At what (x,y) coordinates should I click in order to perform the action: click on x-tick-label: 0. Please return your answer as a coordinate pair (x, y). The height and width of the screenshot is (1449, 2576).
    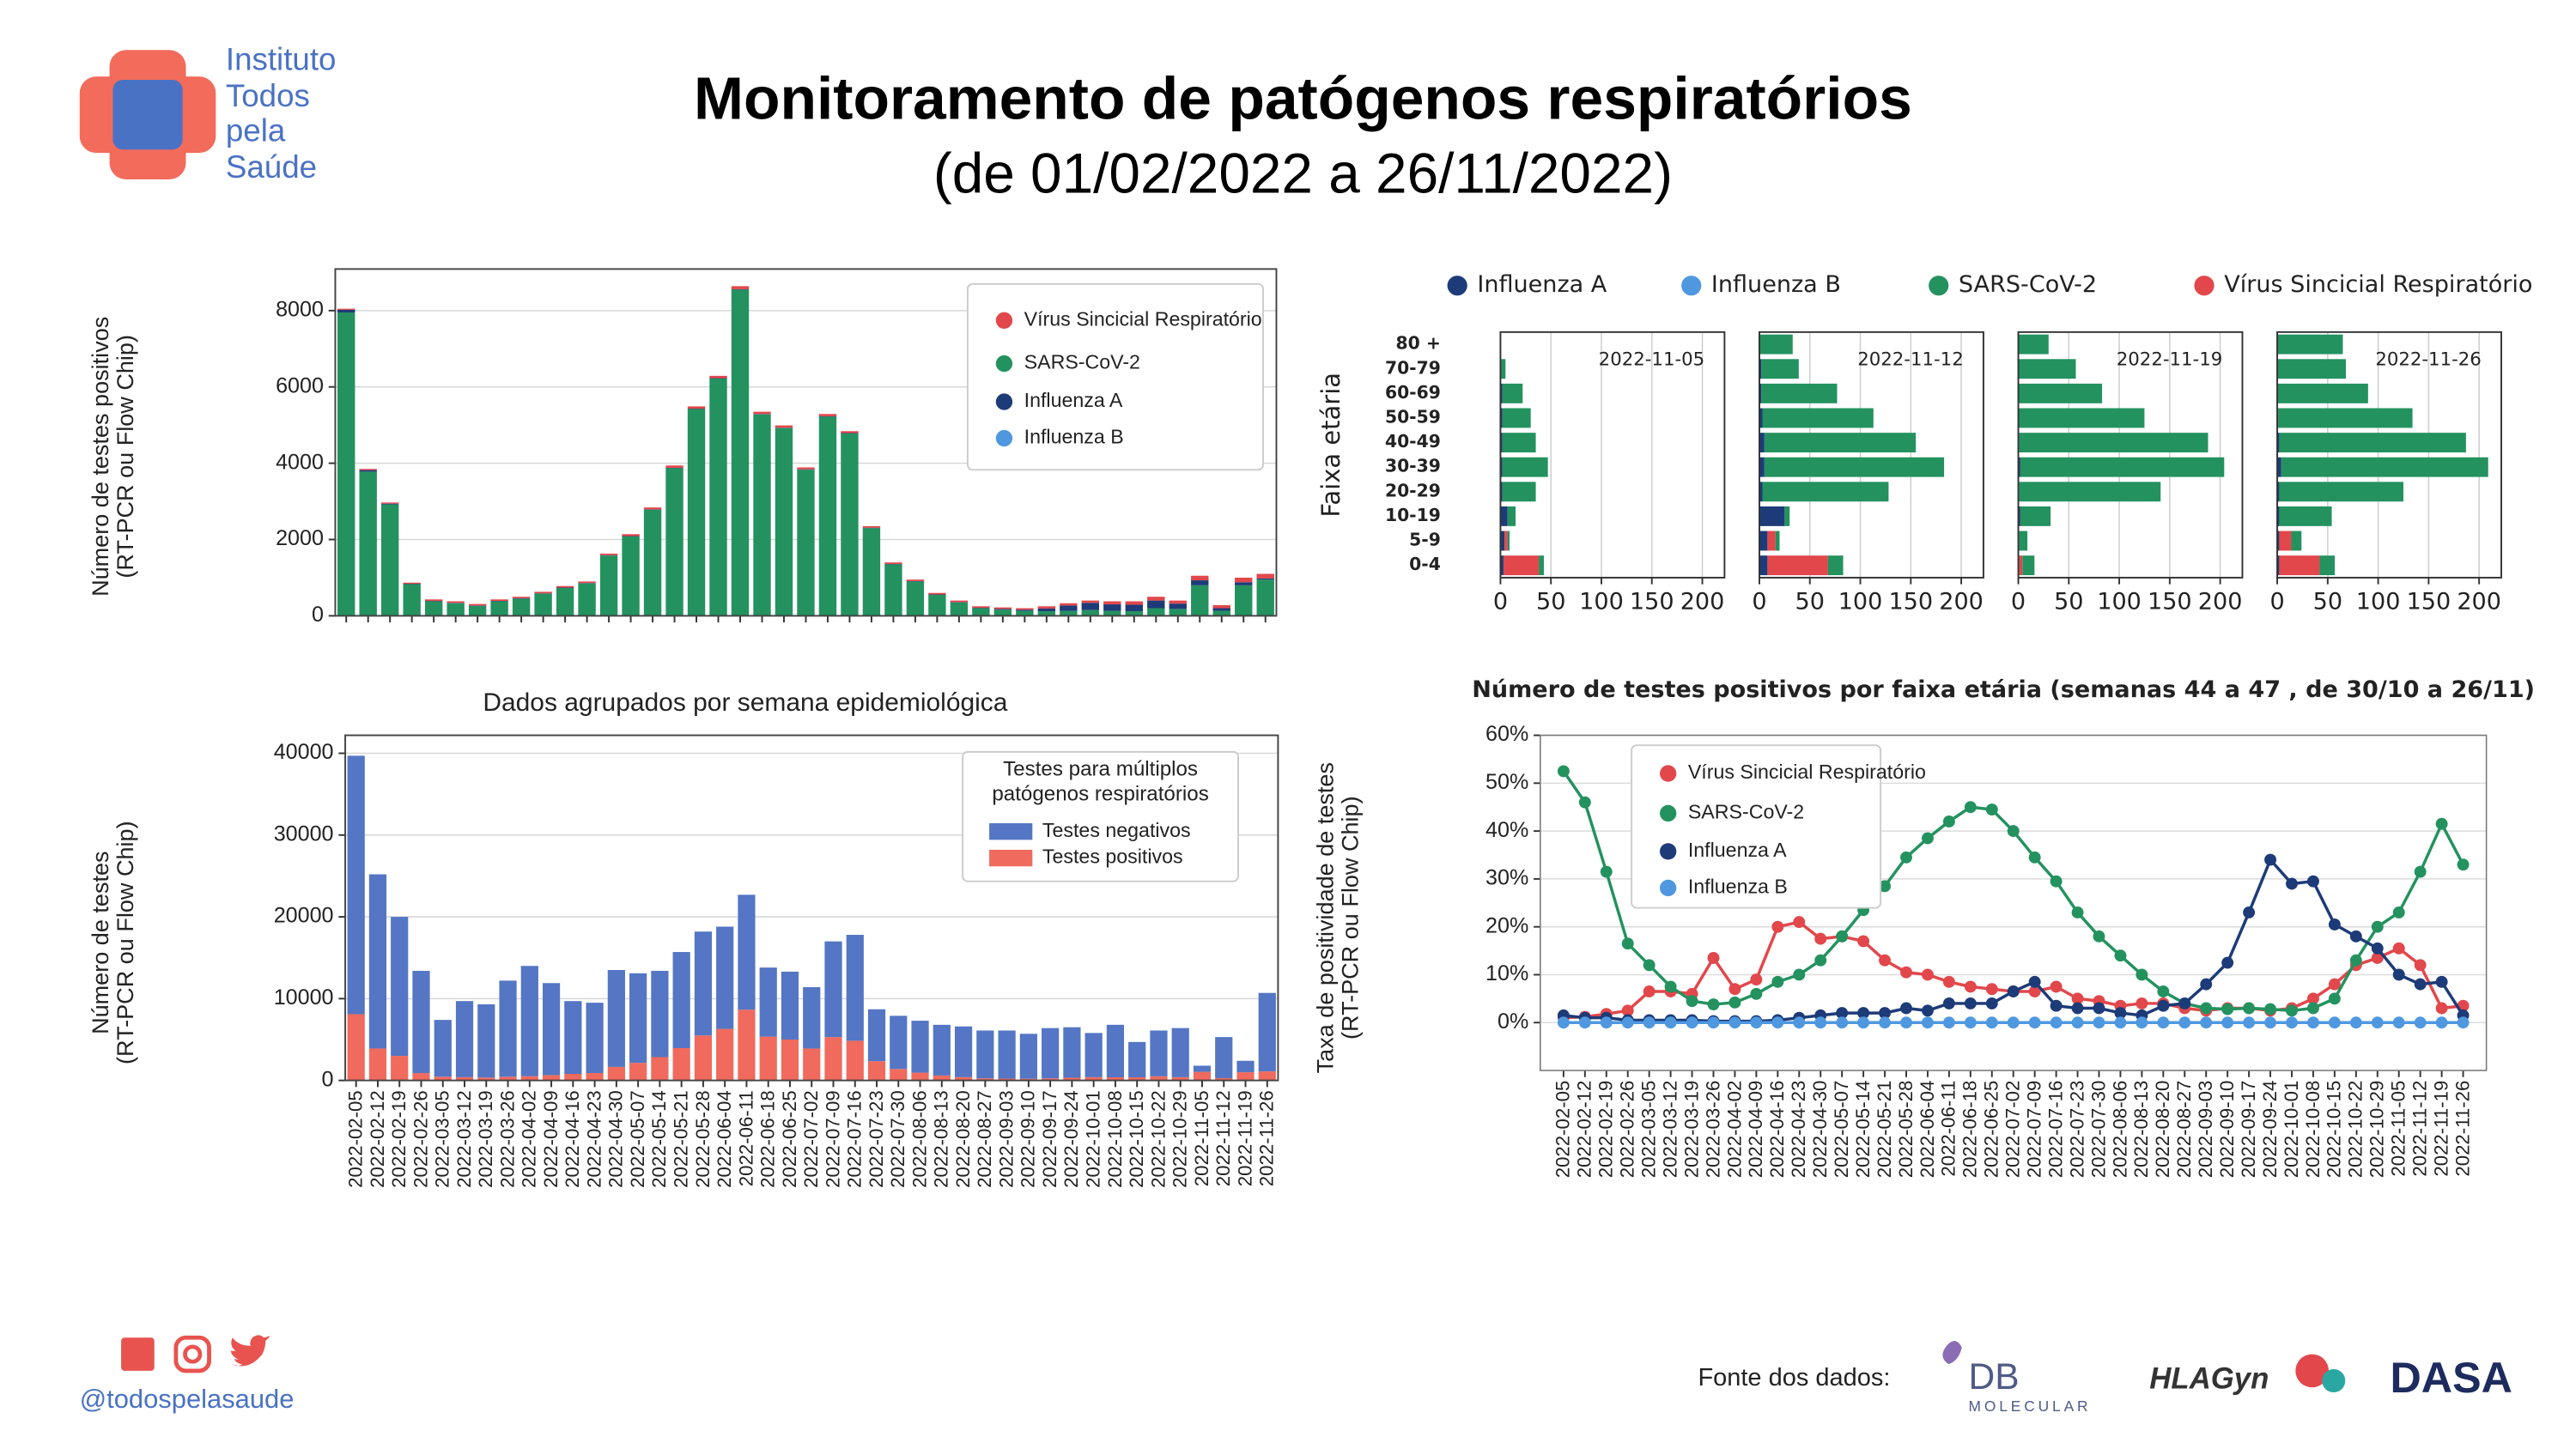
    Looking at the image, I should click on (1759, 601).